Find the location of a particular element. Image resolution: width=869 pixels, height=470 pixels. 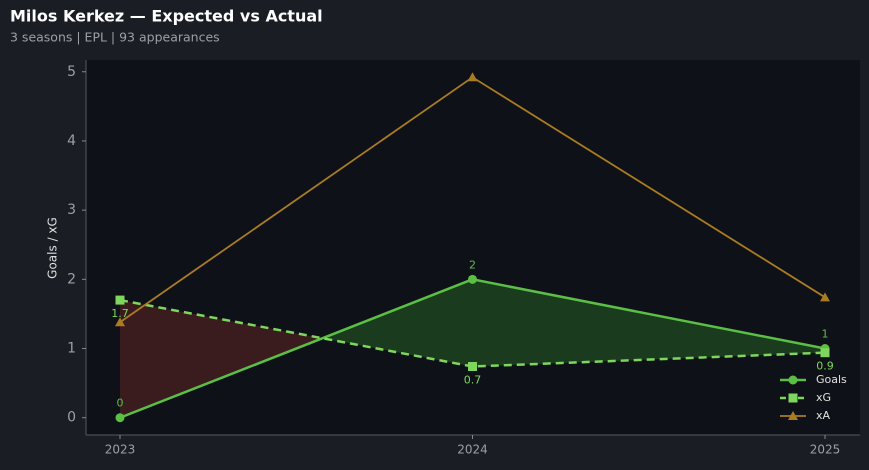

data-label: 0.7 is located at coordinates (473, 380).